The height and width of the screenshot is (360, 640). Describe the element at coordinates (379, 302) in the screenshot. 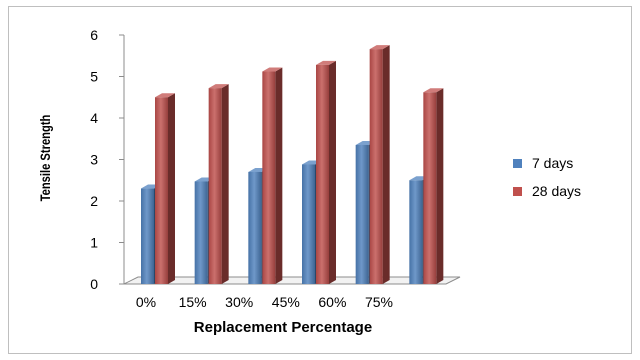

I see `x-tick-label: 75%` at that location.